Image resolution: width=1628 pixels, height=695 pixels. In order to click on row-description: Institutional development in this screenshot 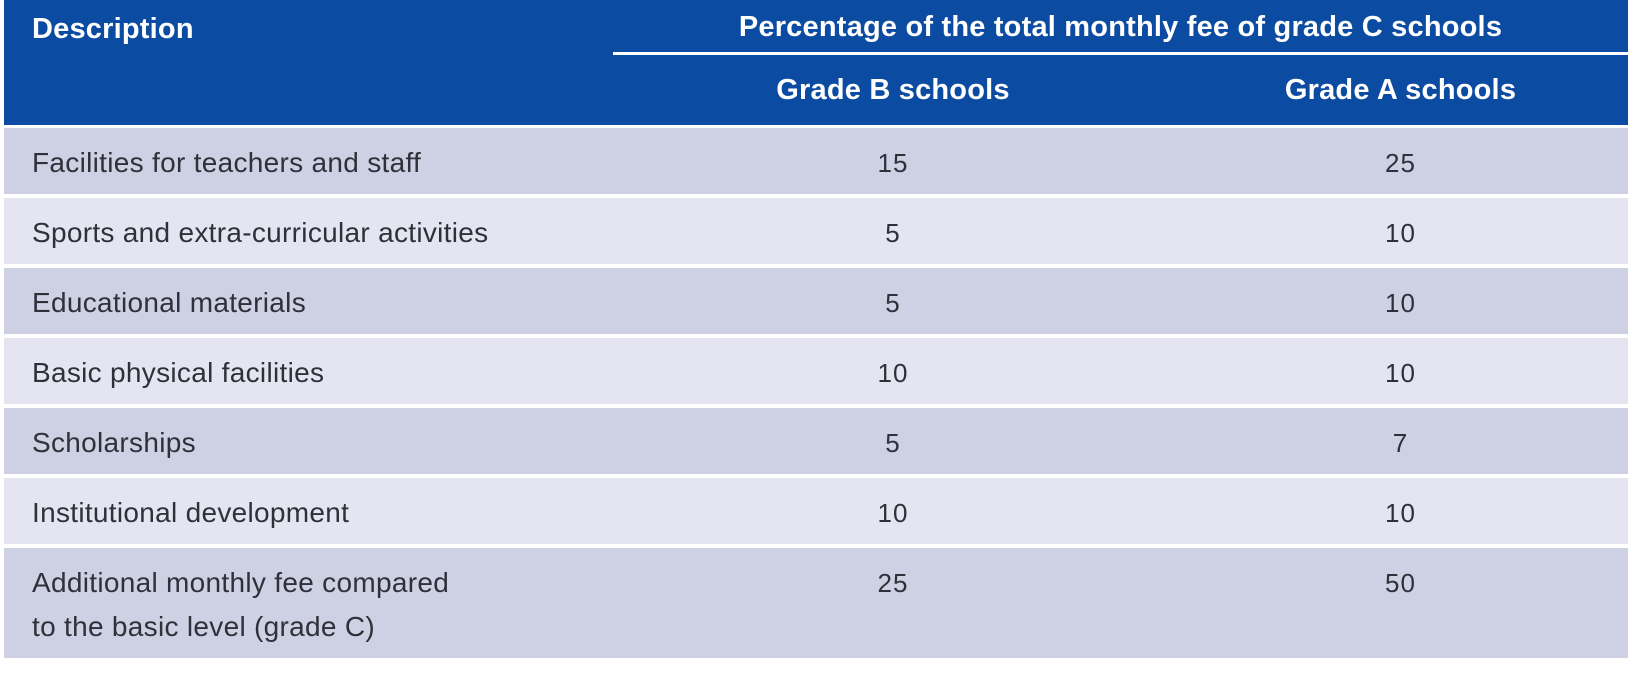, I will do `click(191, 512)`.